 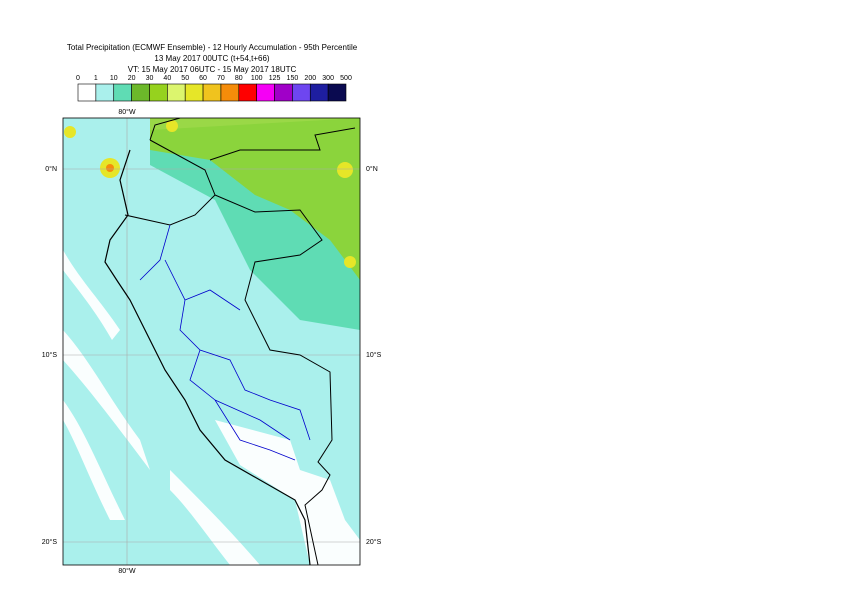 I want to click on legend-label: 10, so click(x=114, y=78).